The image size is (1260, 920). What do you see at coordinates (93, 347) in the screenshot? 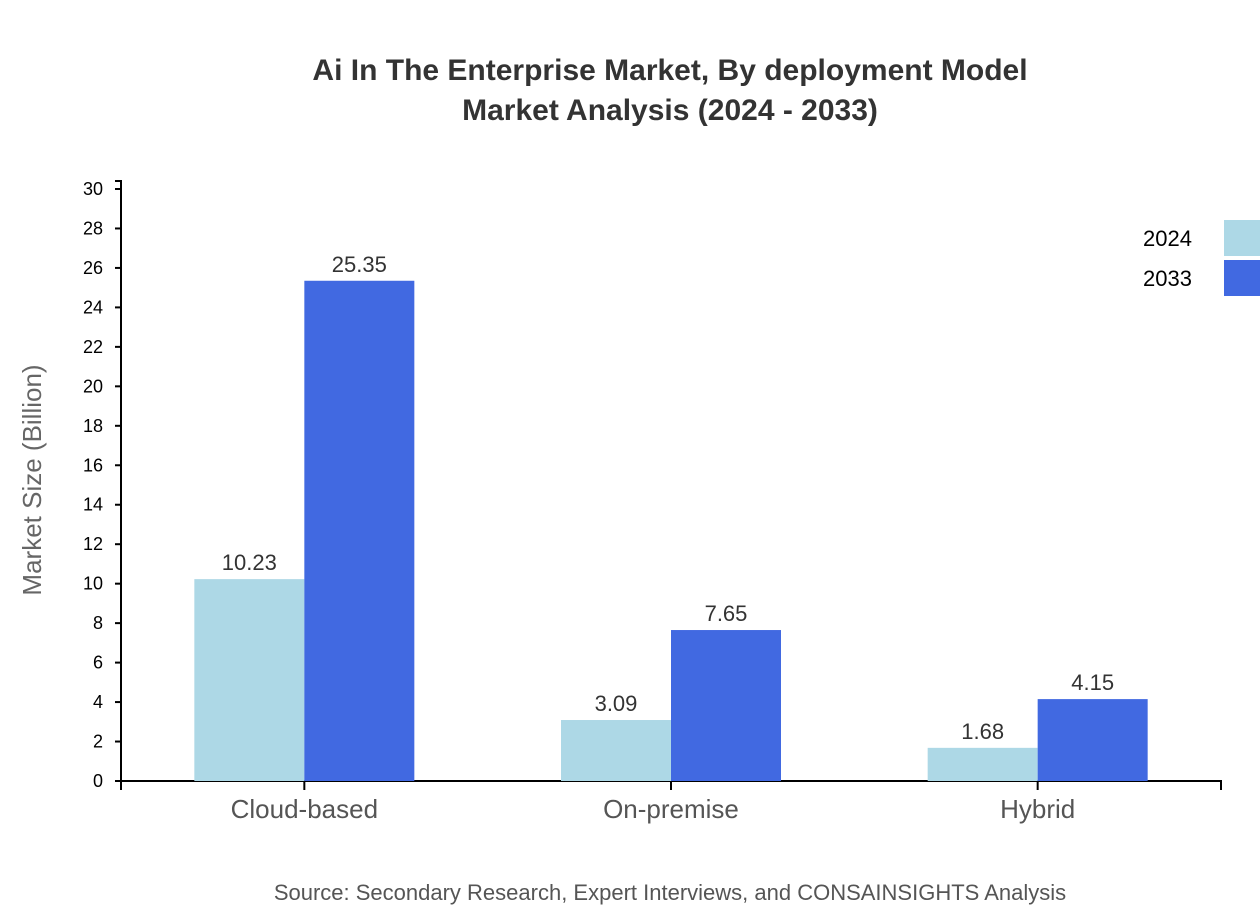
I see `y-tick-label: 22` at bounding box center [93, 347].